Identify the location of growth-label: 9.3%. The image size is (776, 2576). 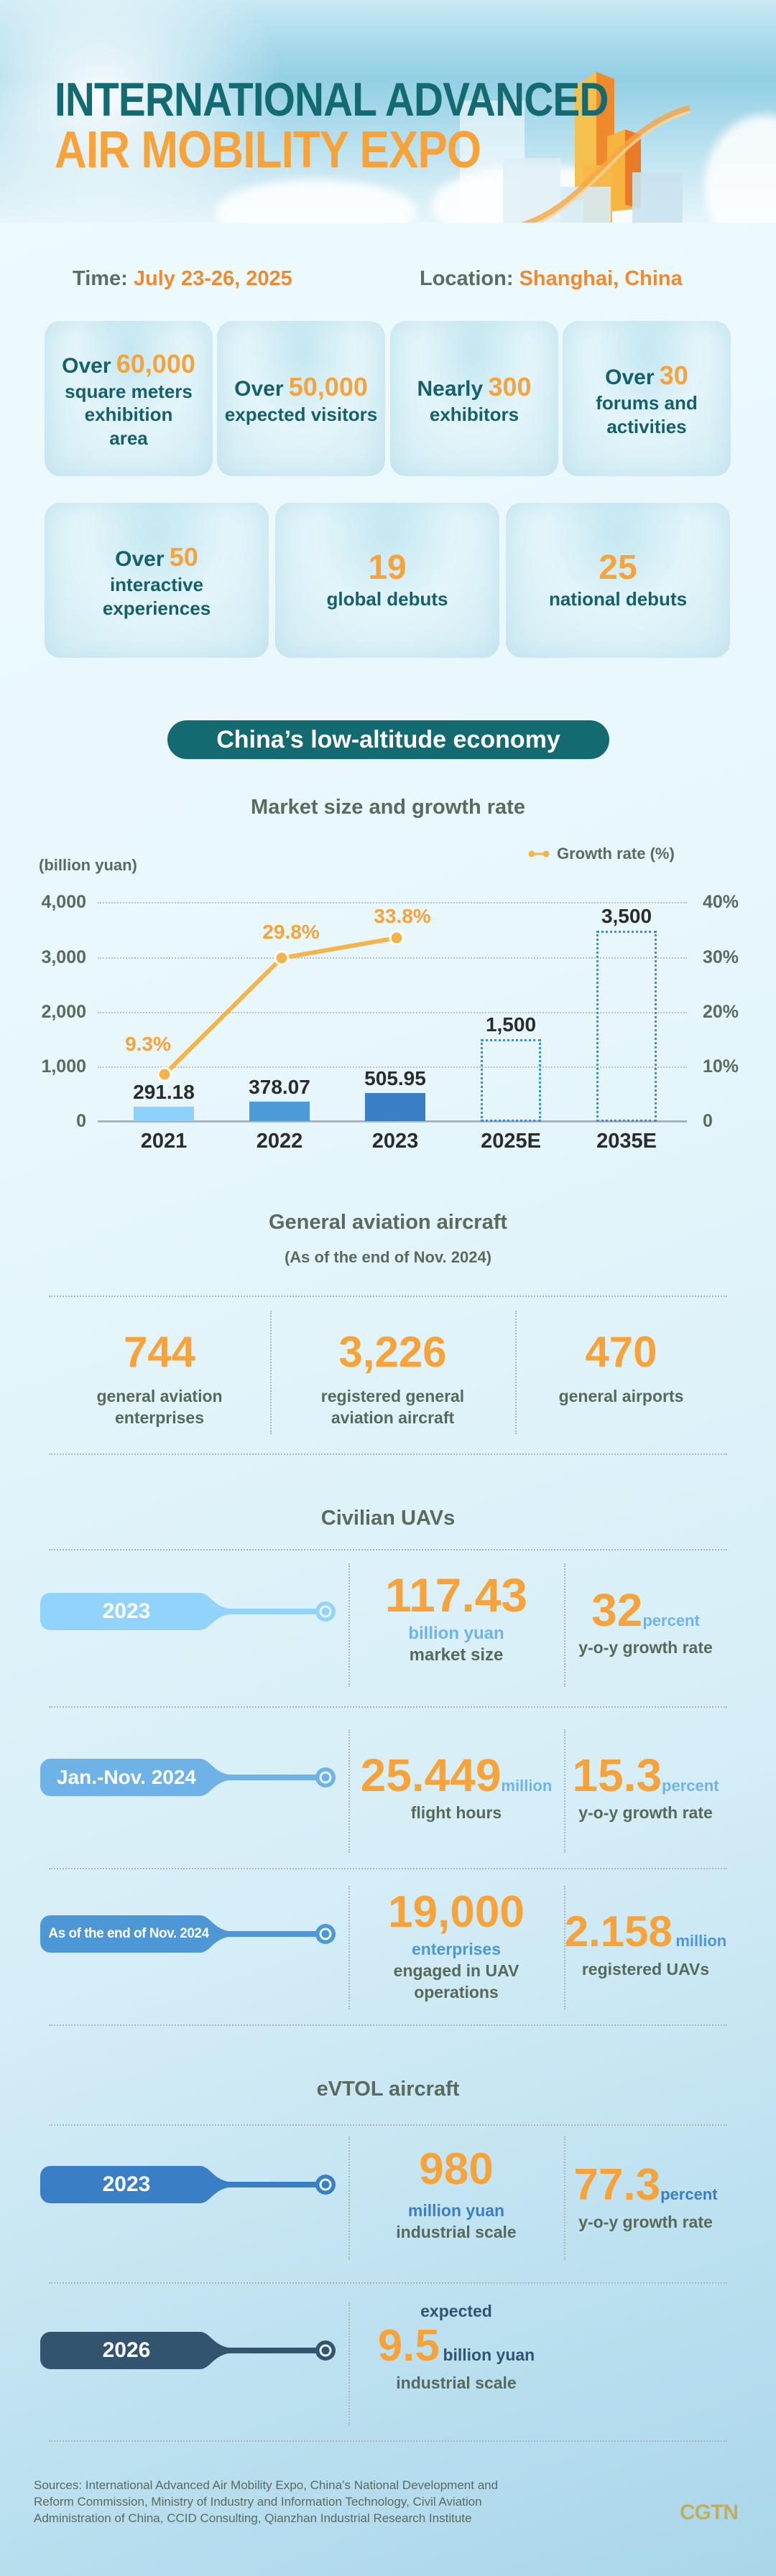
(148, 1044).